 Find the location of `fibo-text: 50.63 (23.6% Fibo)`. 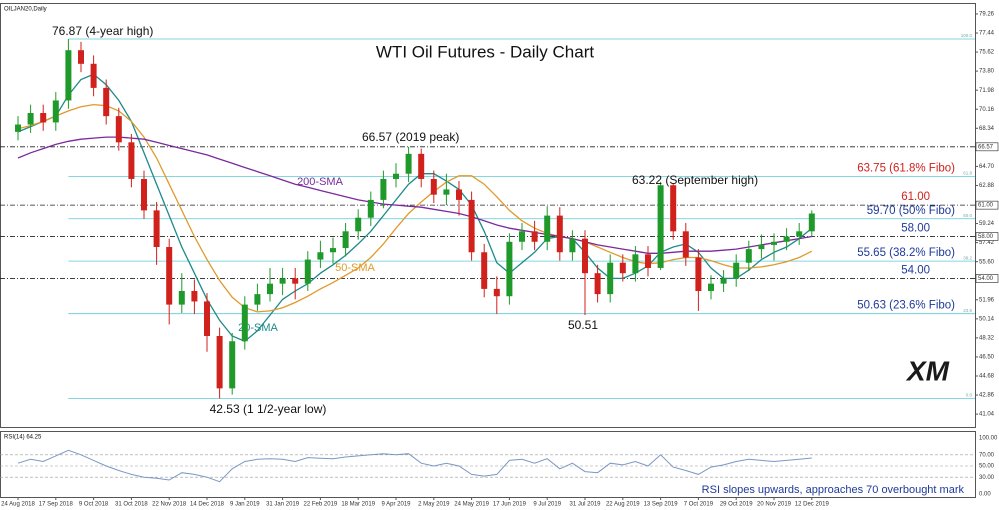

fibo-text: 50.63 (23.6% Fibo) is located at coordinates (906, 306).